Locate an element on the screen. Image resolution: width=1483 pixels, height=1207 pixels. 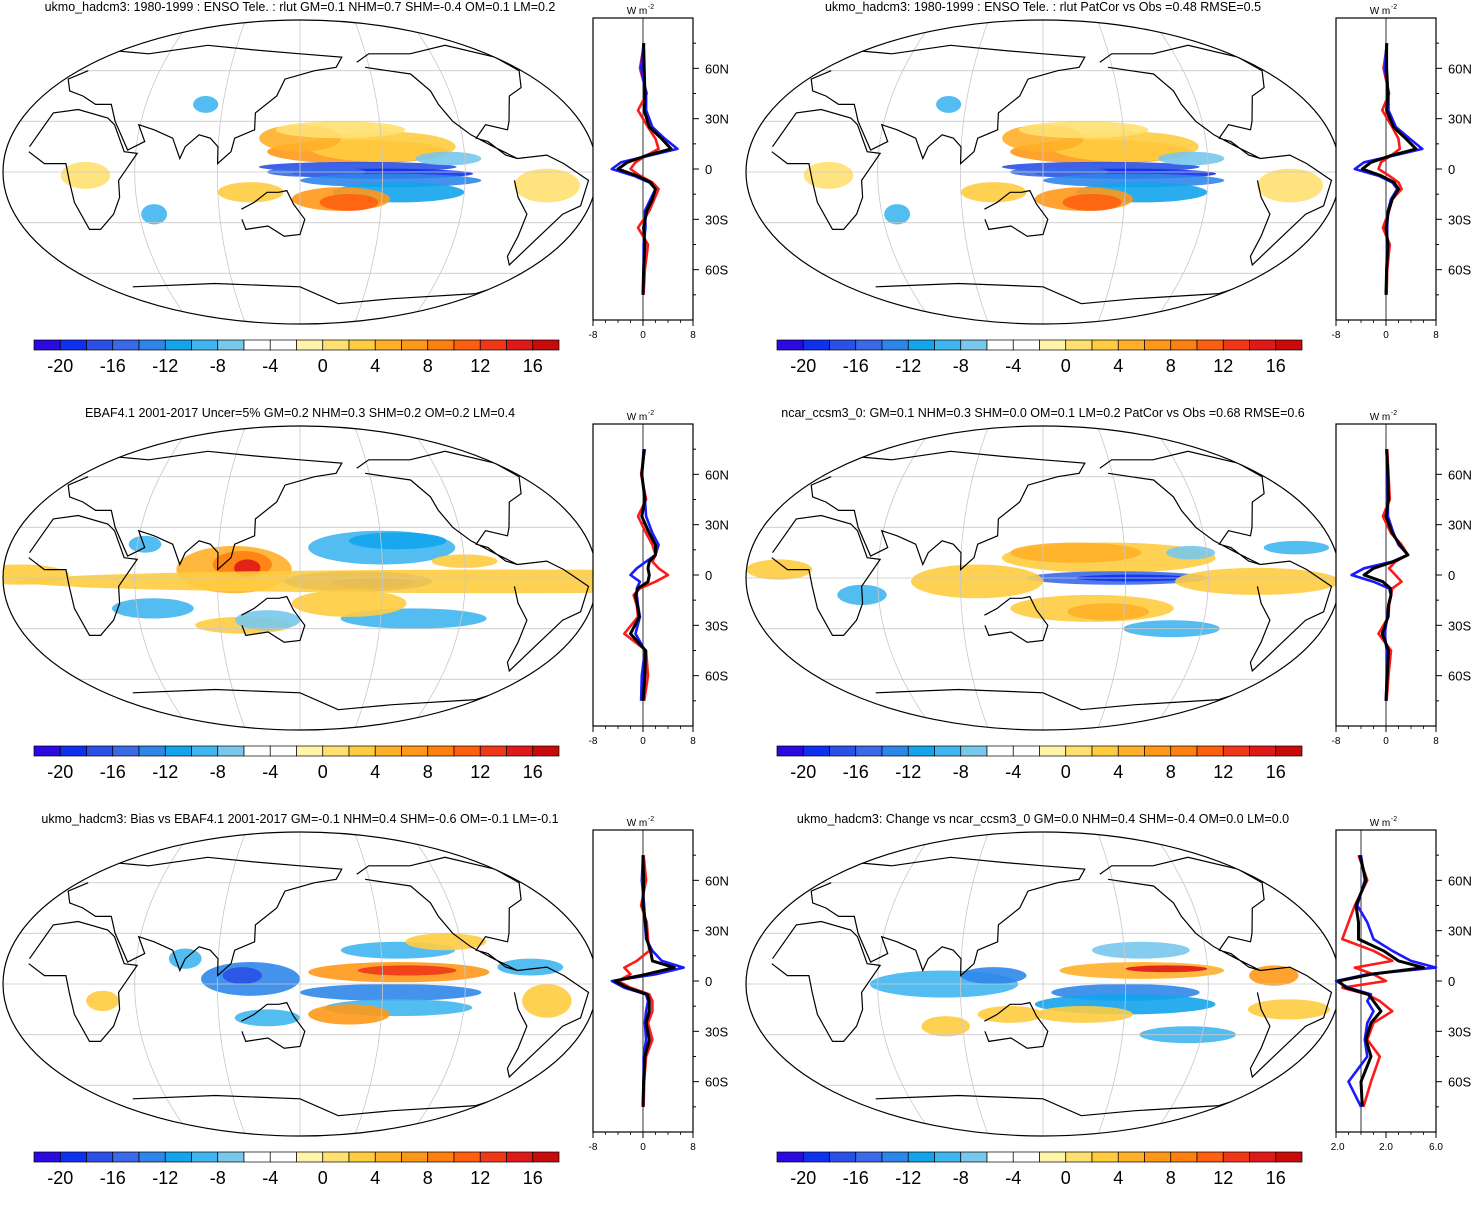
zonal-plot: W m-2 60N 30N 0 30S 60S -2.0 2.0 6.0 is located at coordinates (1401, 984).